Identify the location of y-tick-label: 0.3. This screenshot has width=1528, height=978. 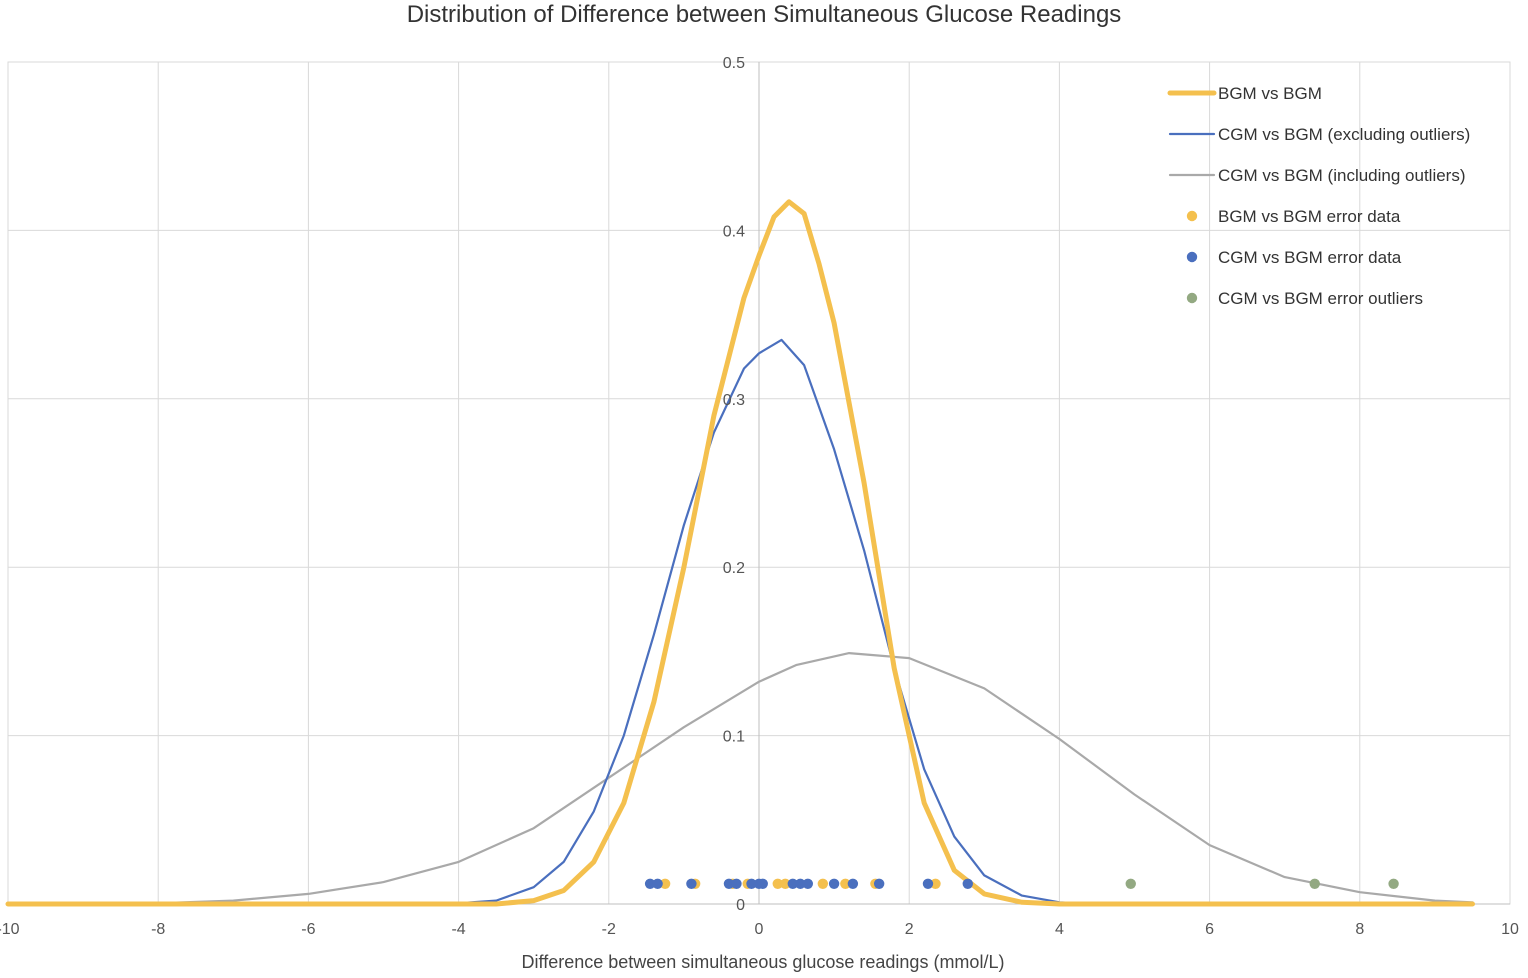
(734, 400).